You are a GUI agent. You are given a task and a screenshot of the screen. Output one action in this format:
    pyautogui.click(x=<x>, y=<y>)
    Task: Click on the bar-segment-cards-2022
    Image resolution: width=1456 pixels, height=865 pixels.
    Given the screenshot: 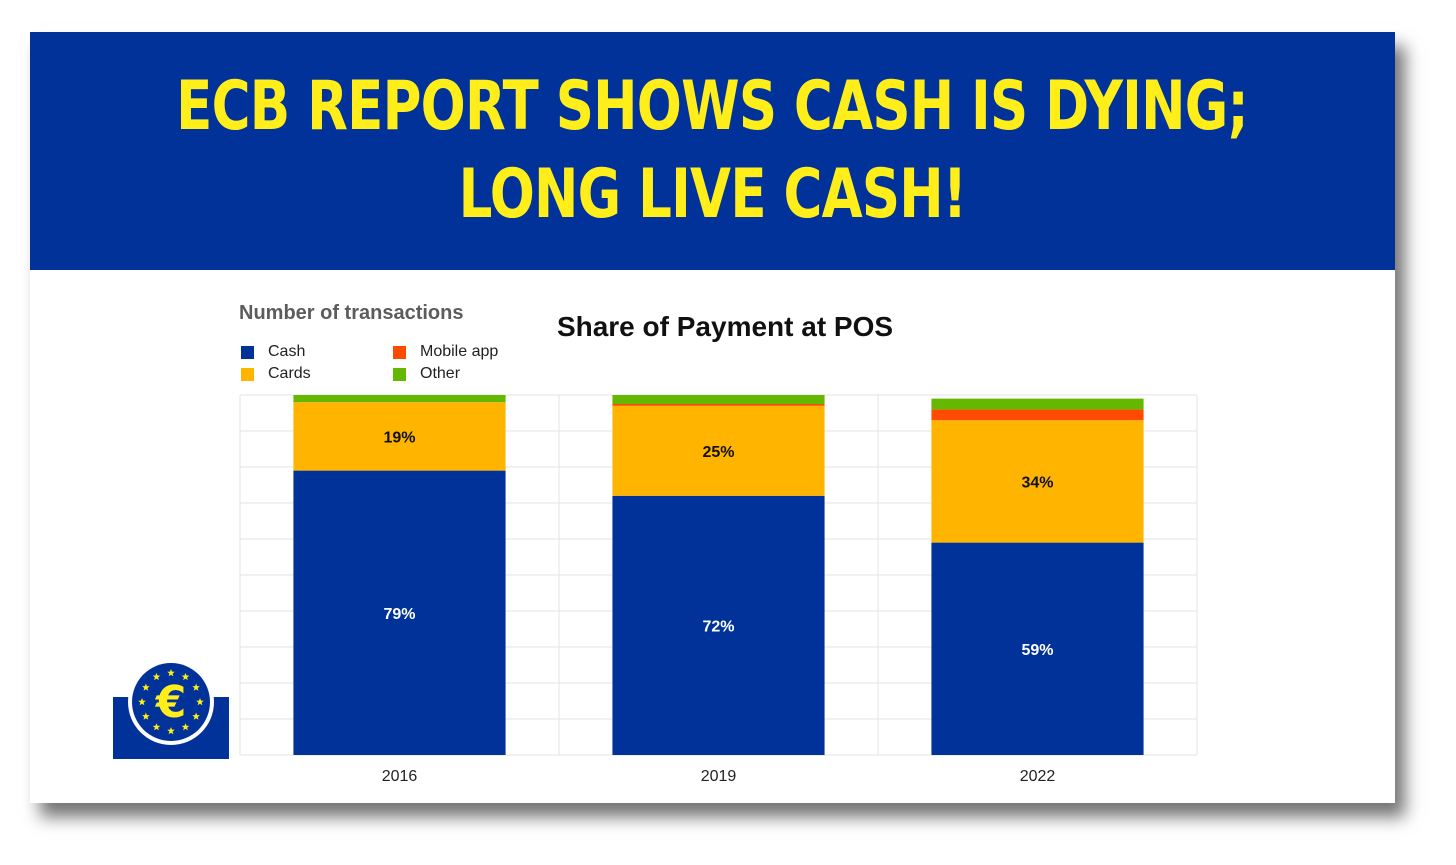 What is the action you would take?
    pyautogui.click(x=1037, y=481)
    